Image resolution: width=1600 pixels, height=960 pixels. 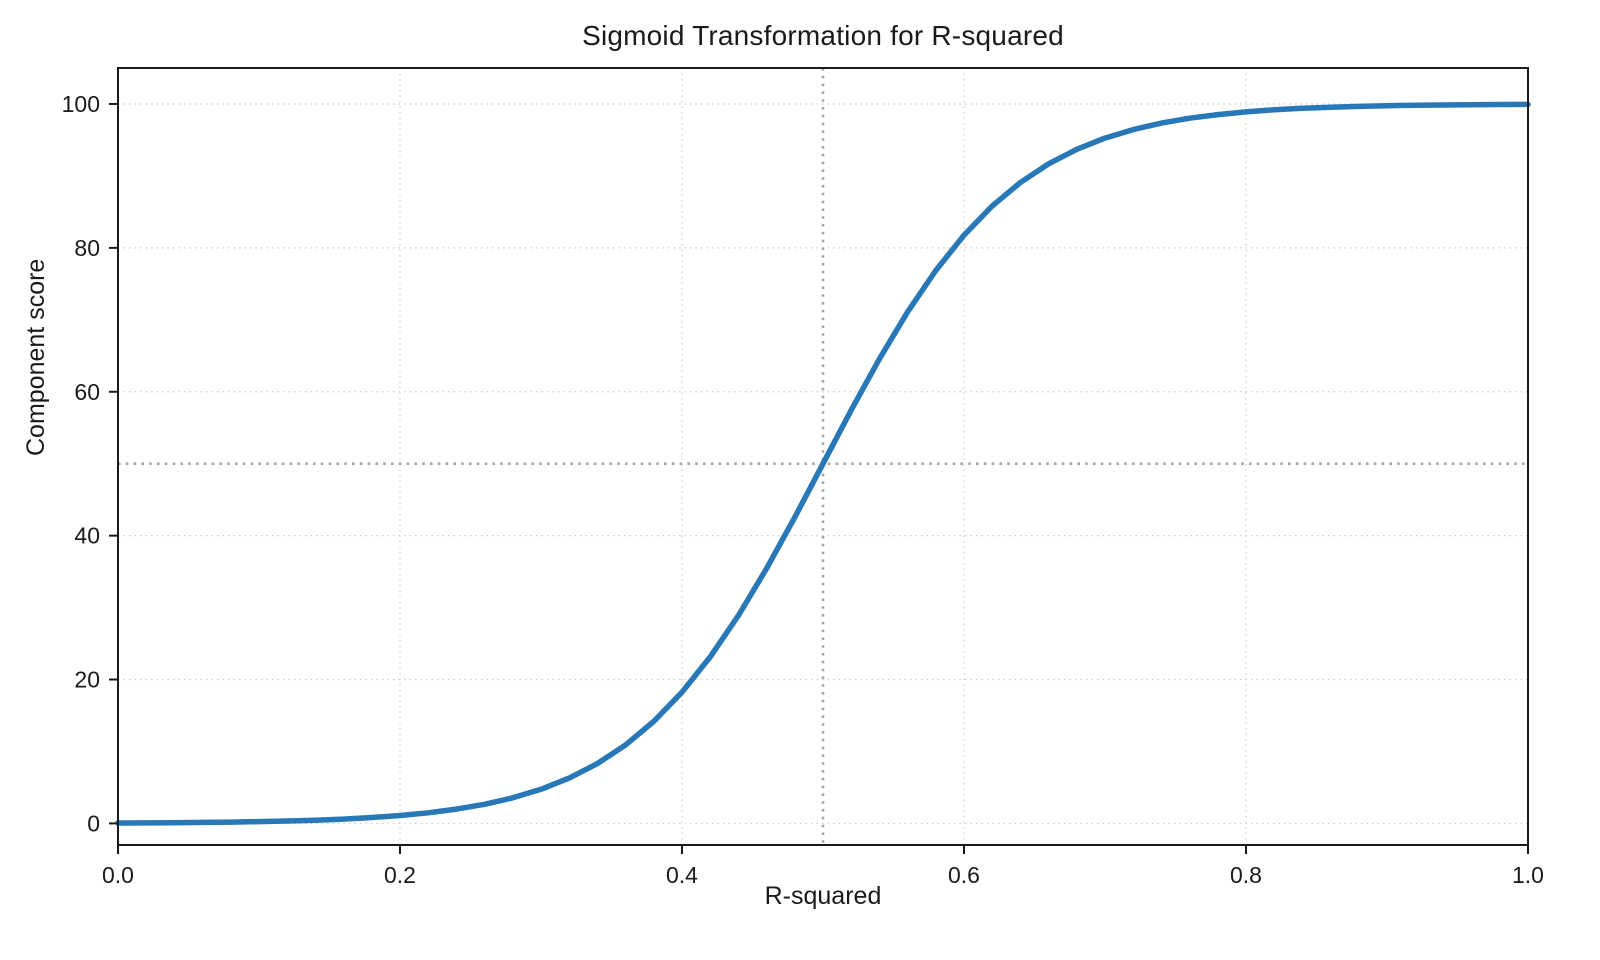 What do you see at coordinates (1528, 875) in the screenshot?
I see `x-tick-label: 1.0` at bounding box center [1528, 875].